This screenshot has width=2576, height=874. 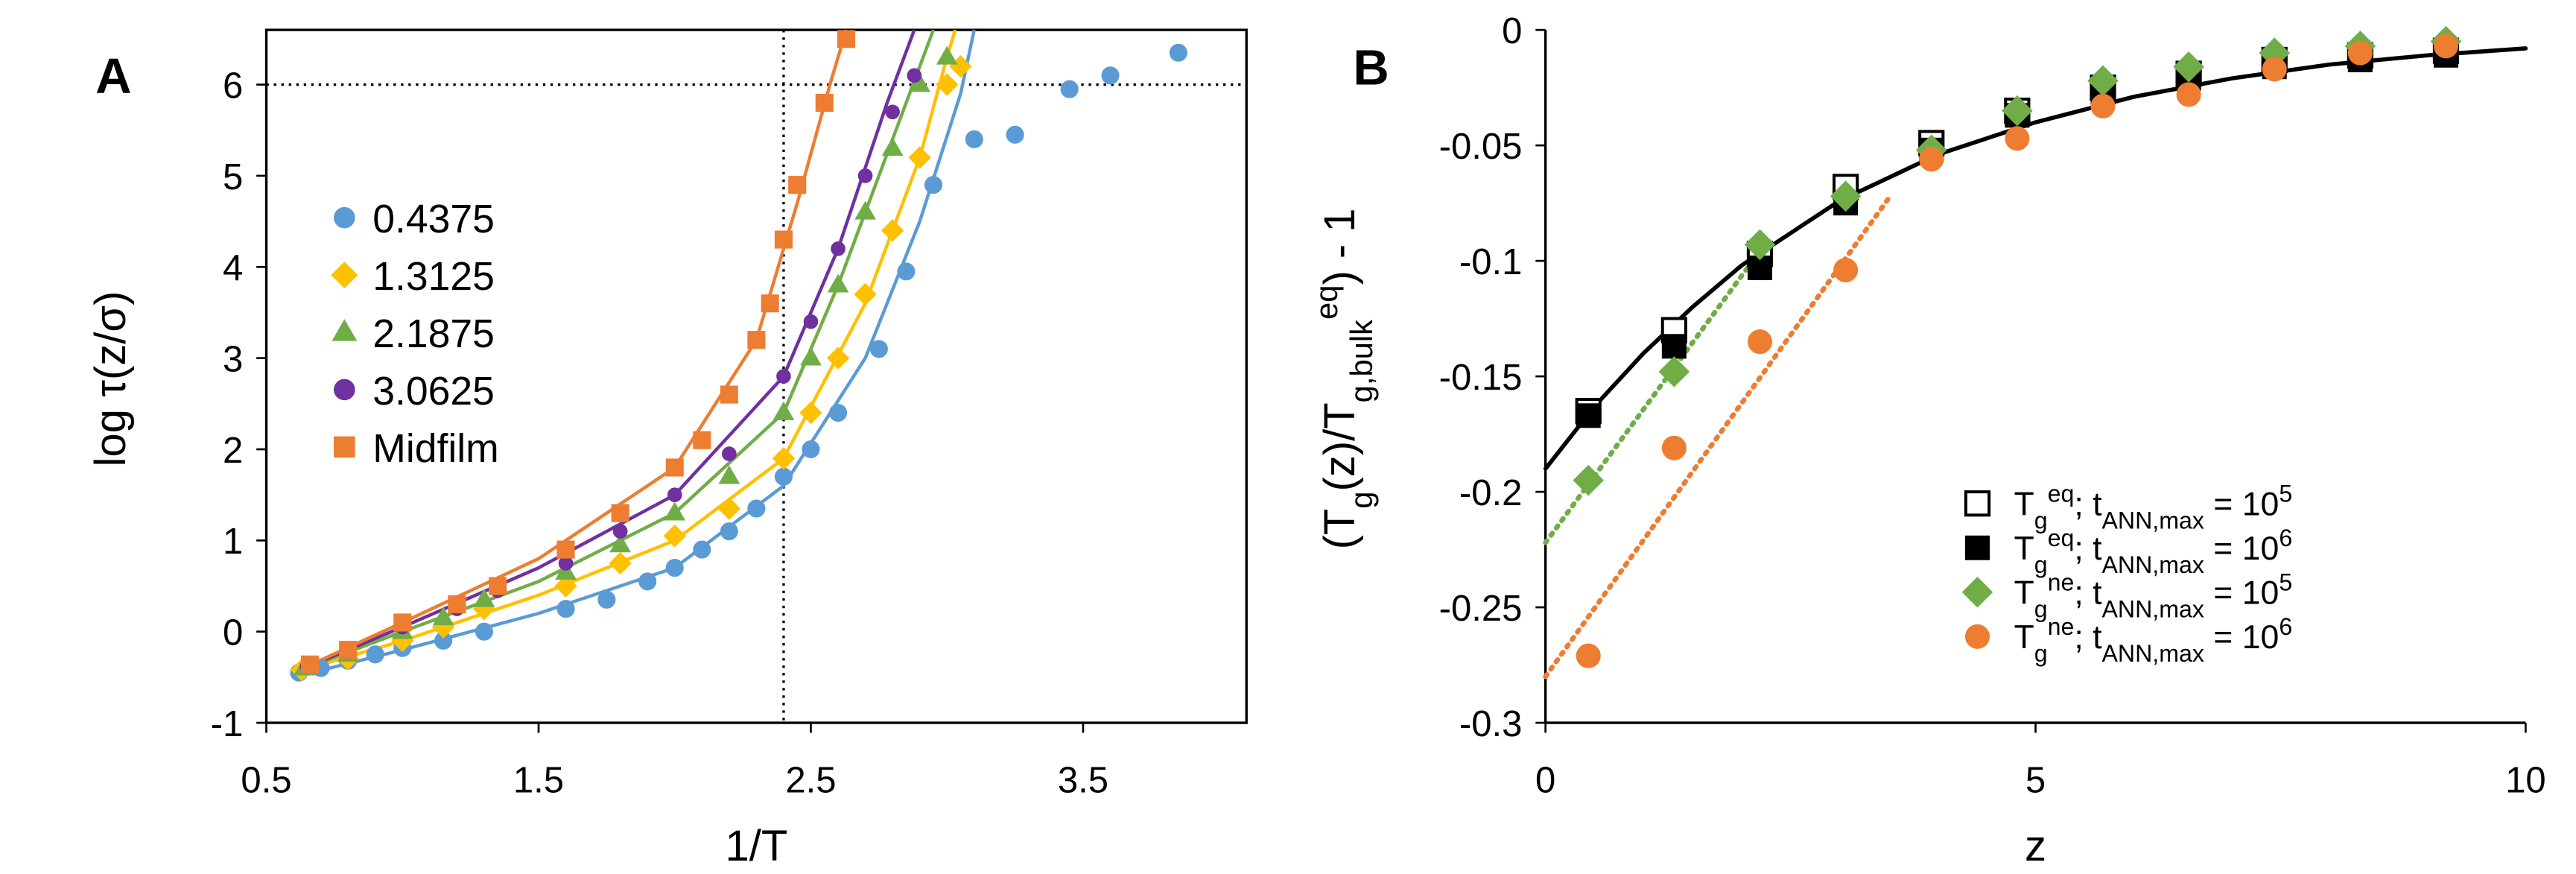 I want to click on x-tick-label: 0.5, so click(x=266, y=781).